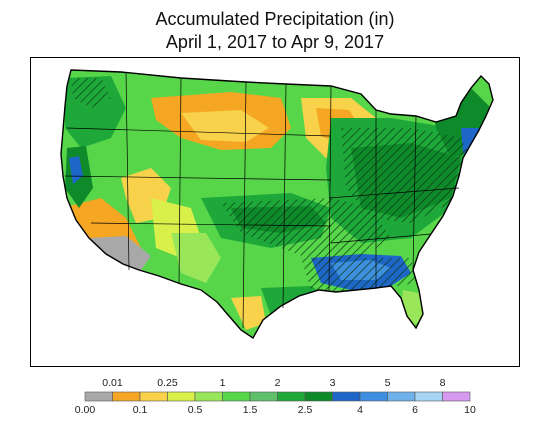 This screenshot has height=425, width=550. Describe the element at coordinates (470, 410) in the screenshot. I see `legend-lower-label: 10` at that location.